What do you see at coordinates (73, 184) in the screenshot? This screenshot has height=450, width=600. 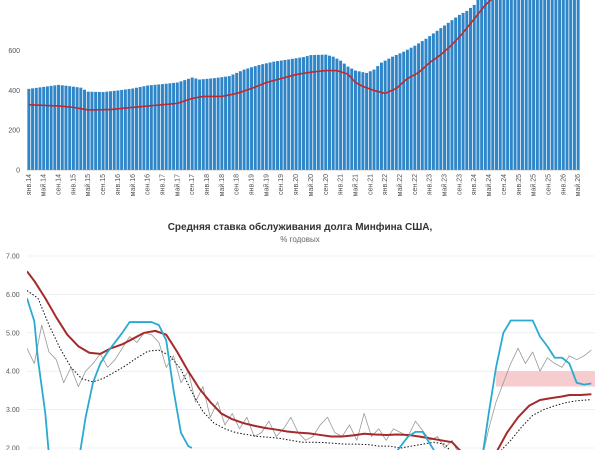 I see `x-tick-label: янв.15` at bounding box center [73, 184].